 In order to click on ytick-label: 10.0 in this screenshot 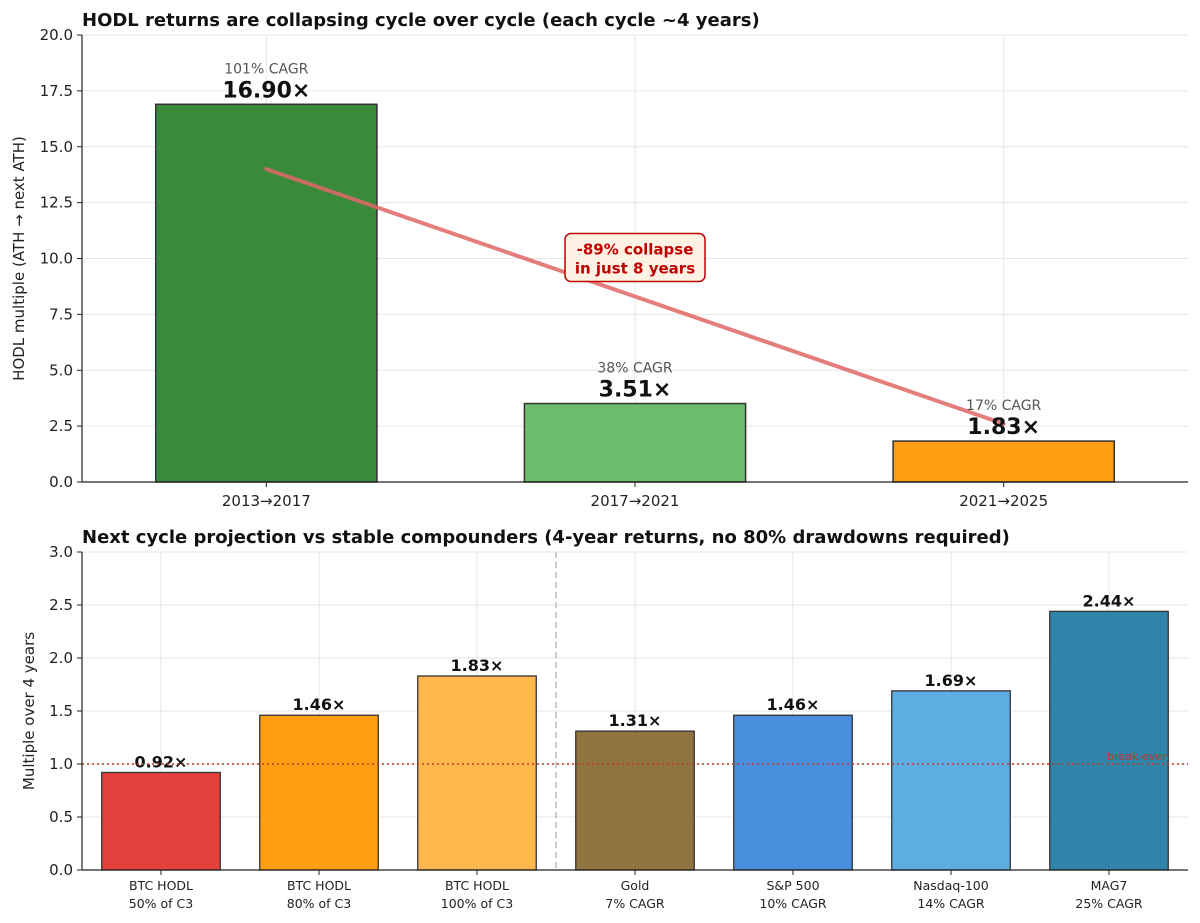, I will do `click(56, 259)`.